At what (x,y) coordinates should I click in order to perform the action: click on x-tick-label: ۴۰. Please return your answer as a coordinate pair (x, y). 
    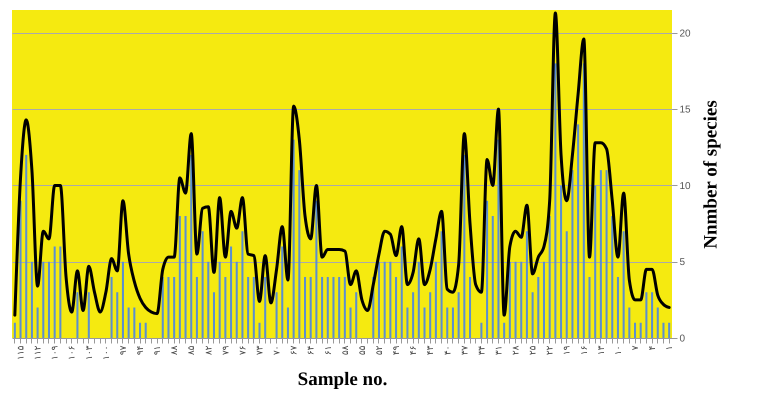
    Looking at the image, I should click on (448, 351).